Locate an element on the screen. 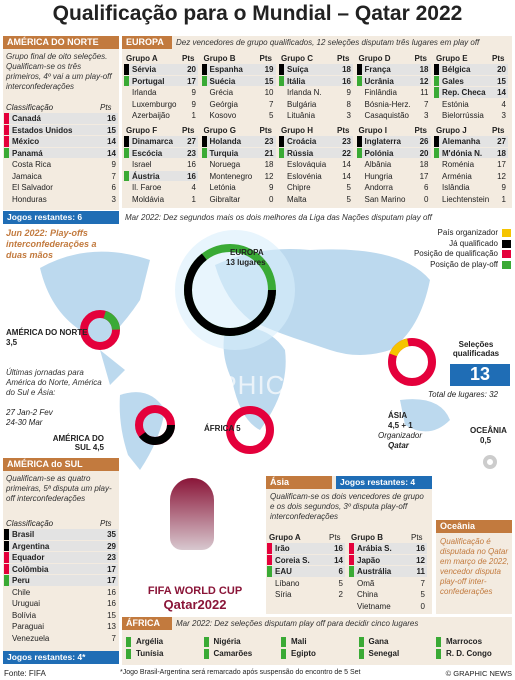 The height and width of the screenshot is (680, 515). team-name: Turquia is located at coordinates (224, 153).